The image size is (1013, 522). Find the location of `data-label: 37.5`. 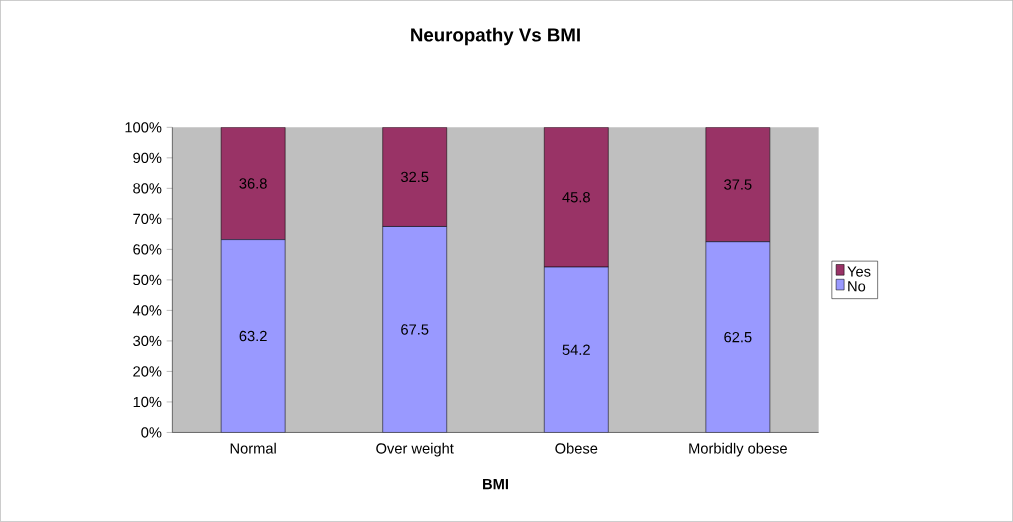

data-label: 37.5 is located at coordinates (738, 184).